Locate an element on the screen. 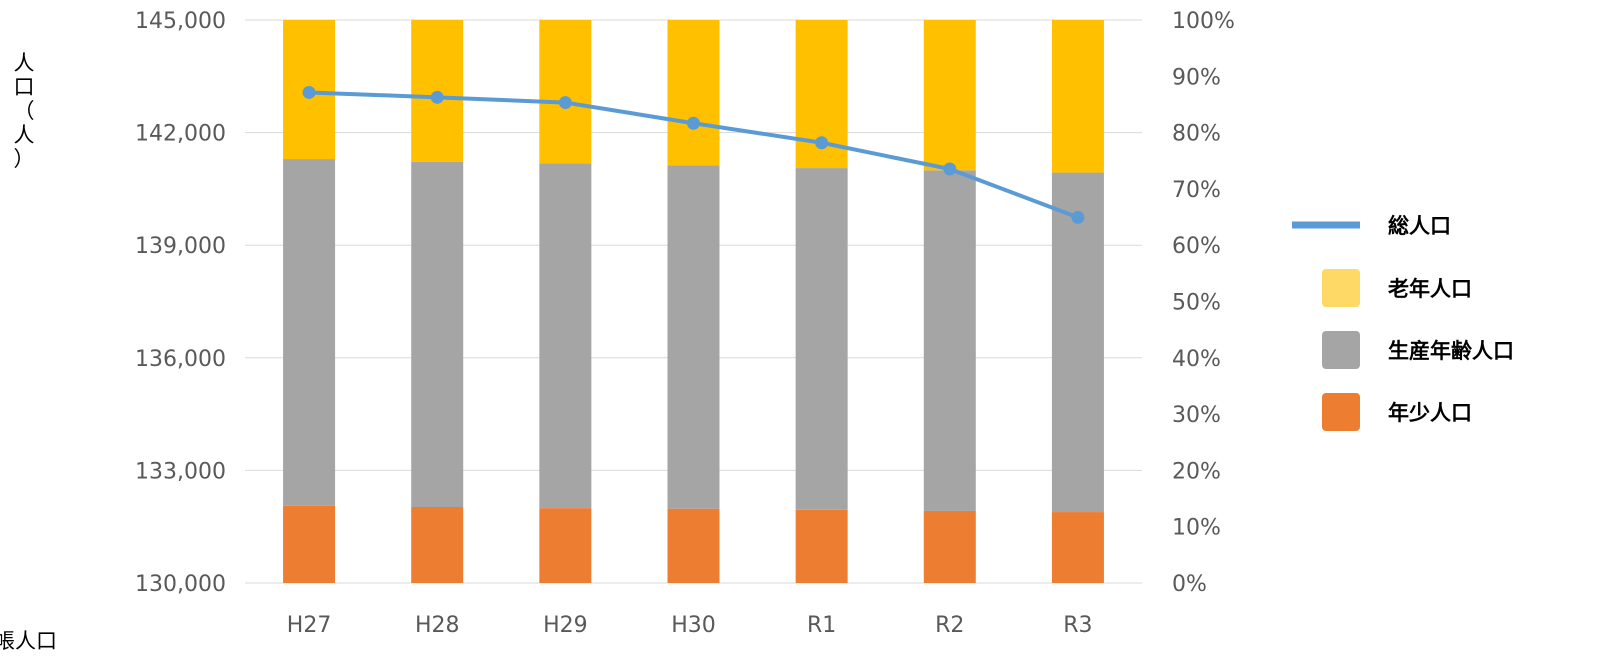  y-right-tick-label: 20% is located at coordinates (1196, 471).